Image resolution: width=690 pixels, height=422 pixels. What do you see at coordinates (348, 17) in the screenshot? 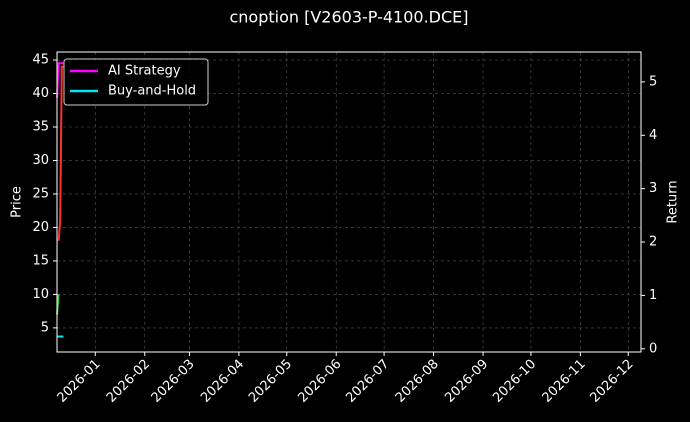
I see `chart-title: cnoption [V2603-P-4100.DCE]` at bounding box center [348, 17].